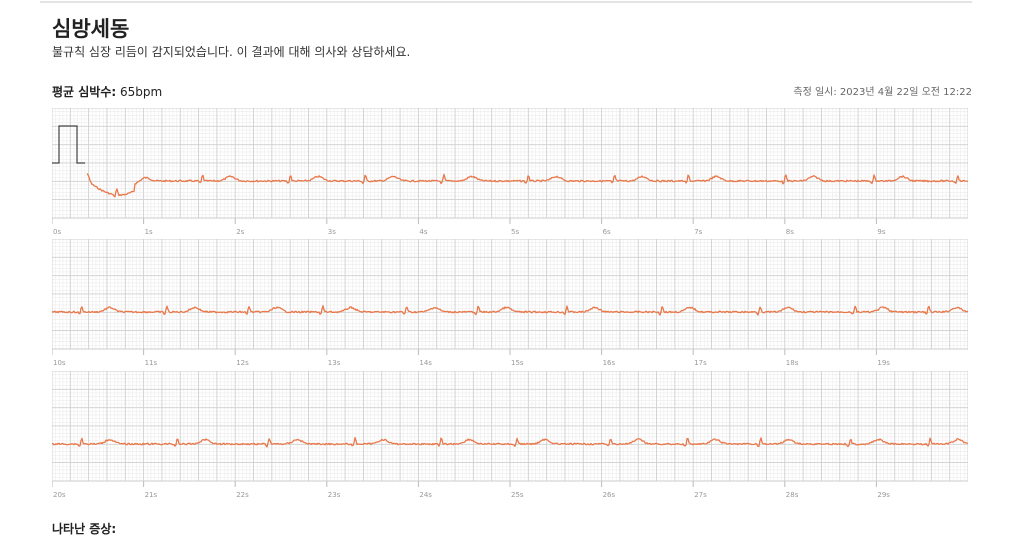 This screenshot has width=1024, height=541. What do you see at coordinates (84, 529) in the screenshot?
I see `symptoms-label: 나타난 증상:` at bounding box center [84, 529].